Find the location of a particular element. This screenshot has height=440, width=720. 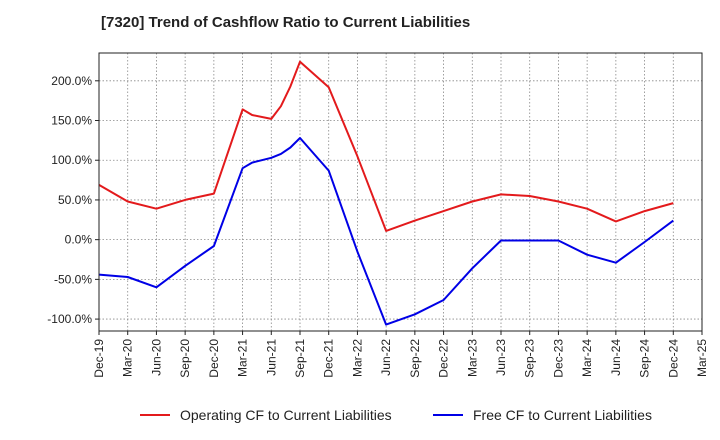

x-tick-label: Dec-21 is located at coordinates (329, 358).